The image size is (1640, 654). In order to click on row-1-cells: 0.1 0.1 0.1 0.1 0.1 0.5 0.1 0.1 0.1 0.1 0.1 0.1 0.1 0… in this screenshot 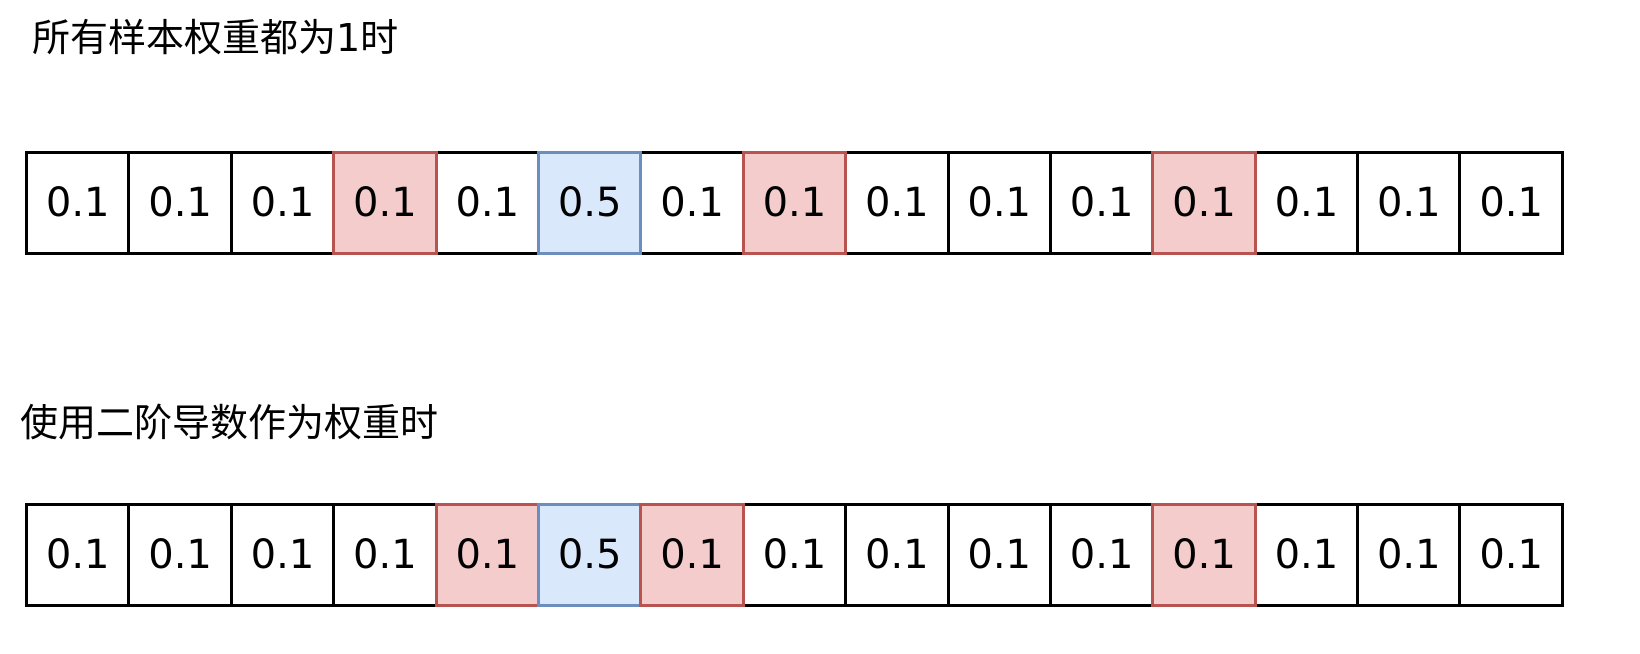, I will do `click(794, 203)`.